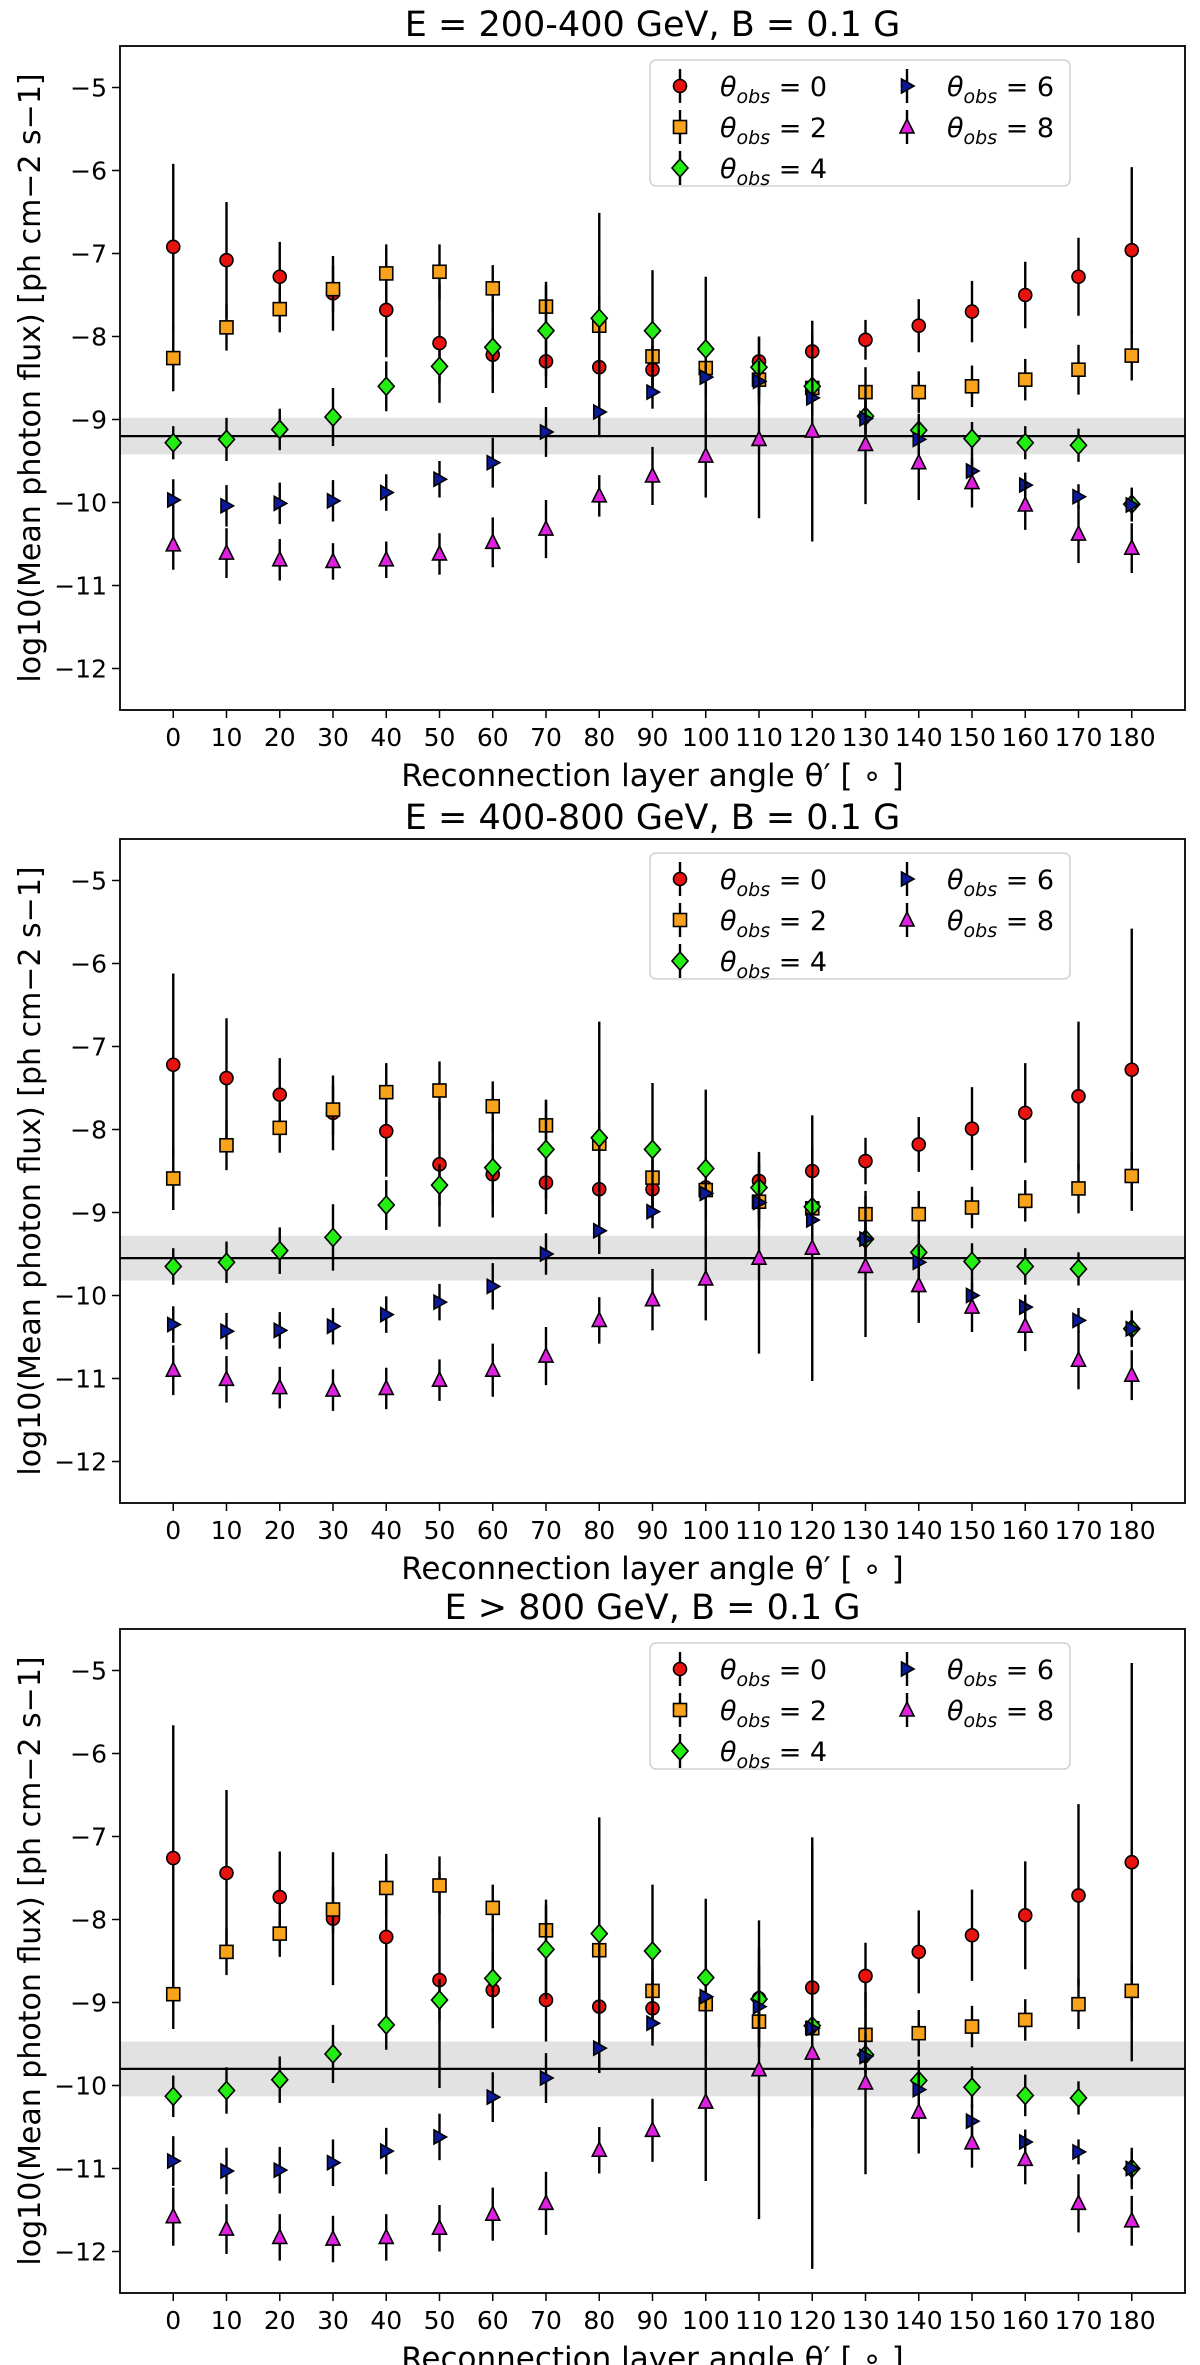 The image size is (1200, 2365). Describe the element at coordinates (80, 2169) in the screenshot. I see `y-tick-label: −11` at that location.